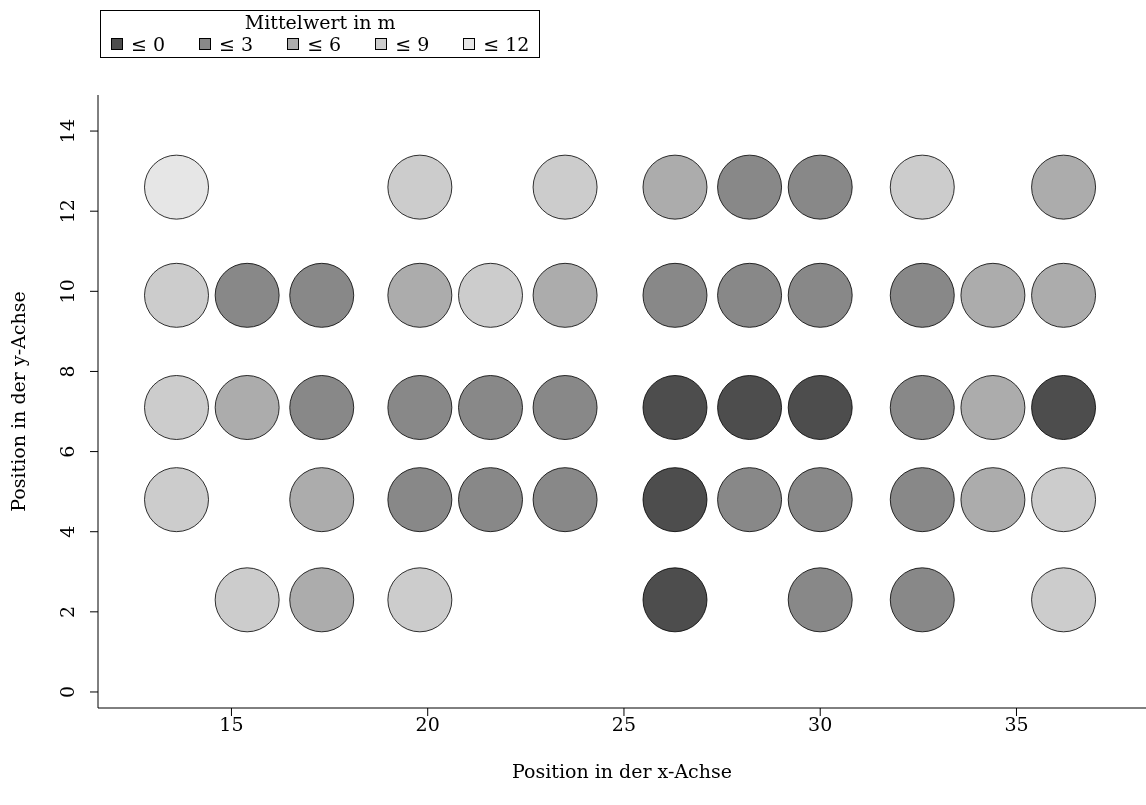 This screenshot has height=805, width=1146. I want to click on x-axis-title: Position in der x-Achse, so click(622, 771).